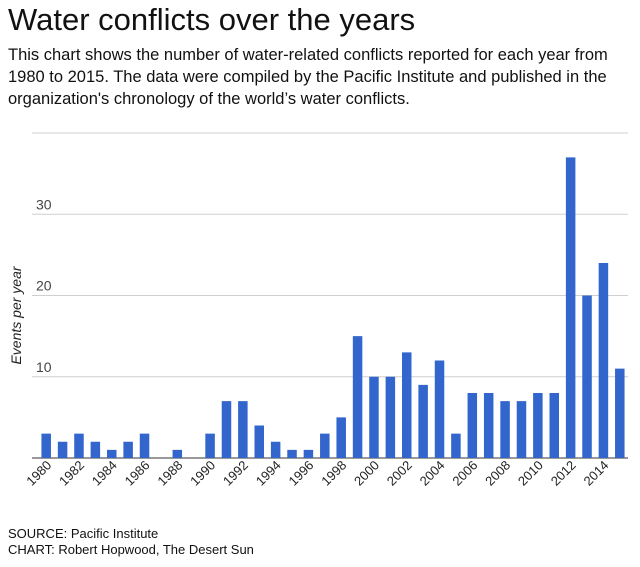 Image resolution: width=640 pixels, height=567 pixels. Describe the element at coordinates (259, 441) in the screenshot. I see `bar-1993` at that location.